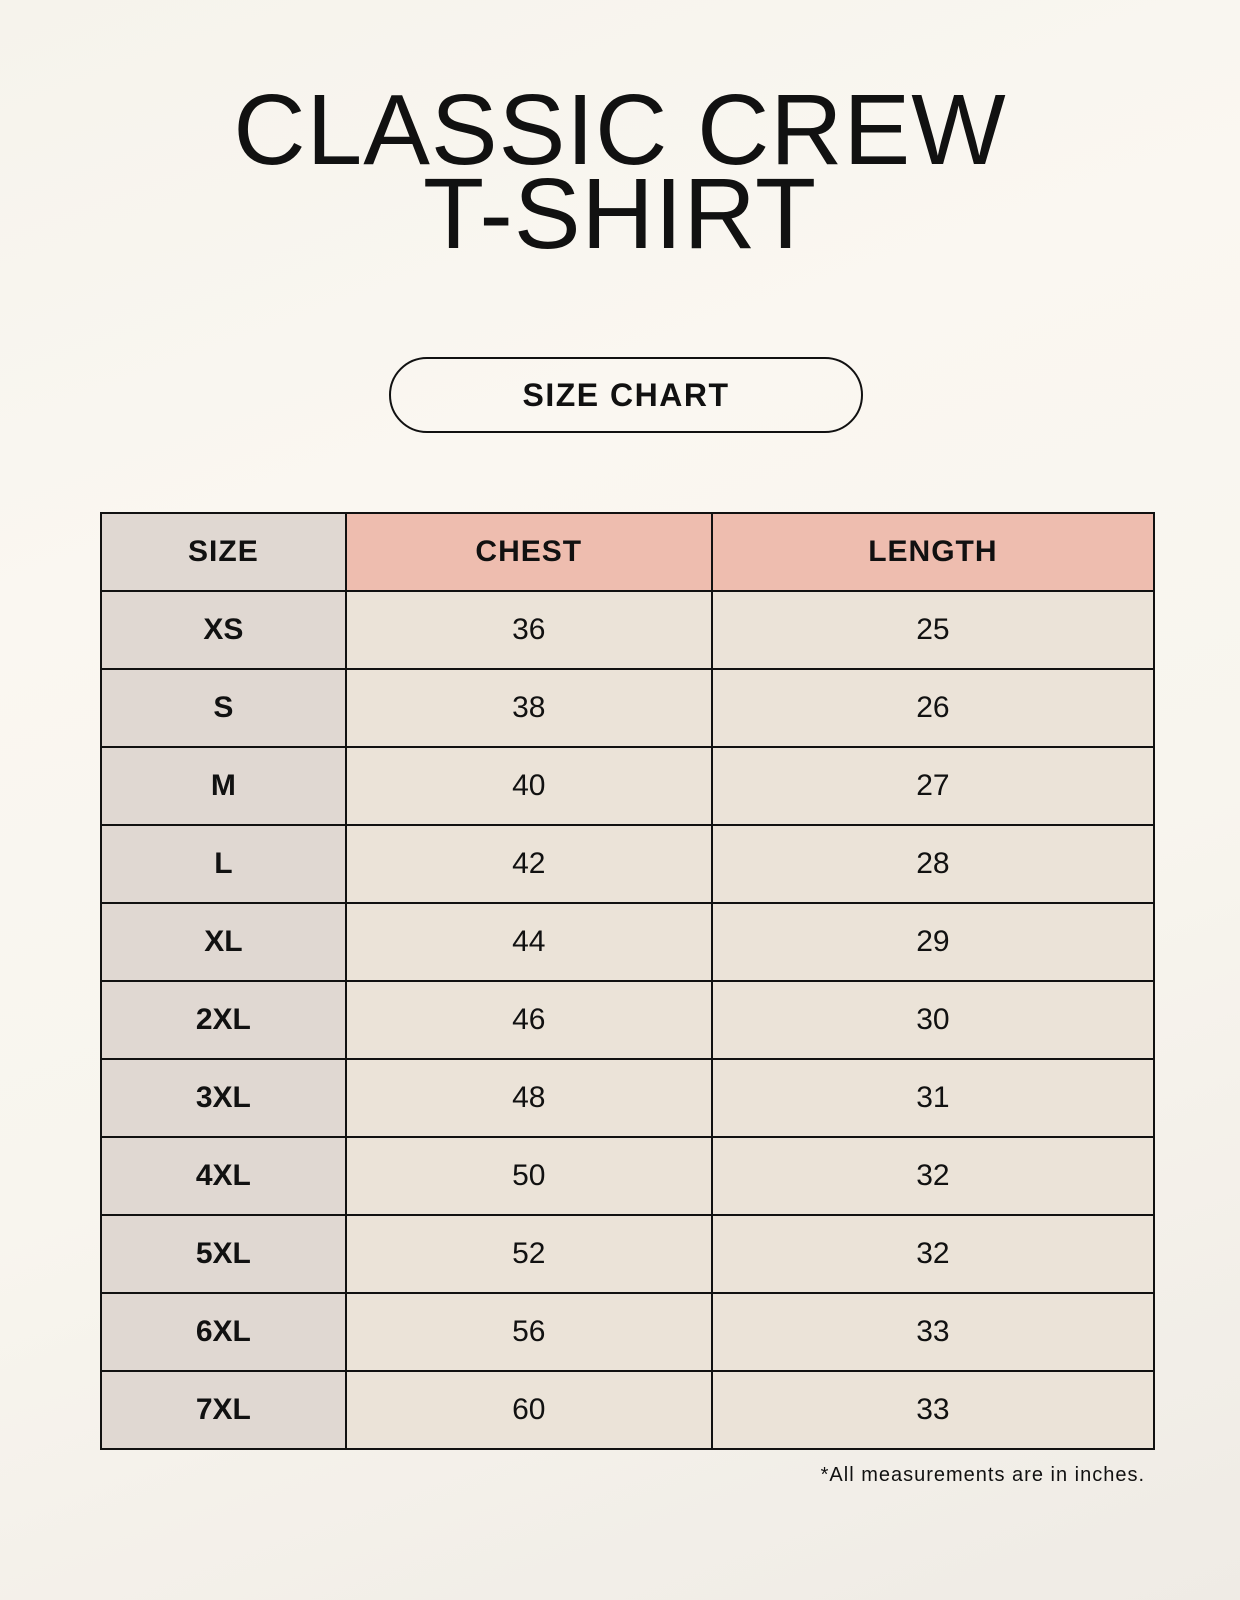 The height and width of the screenshot is (1600, 1240). I want to click on table-row: 3XL 48 31, so click(628, 1098).